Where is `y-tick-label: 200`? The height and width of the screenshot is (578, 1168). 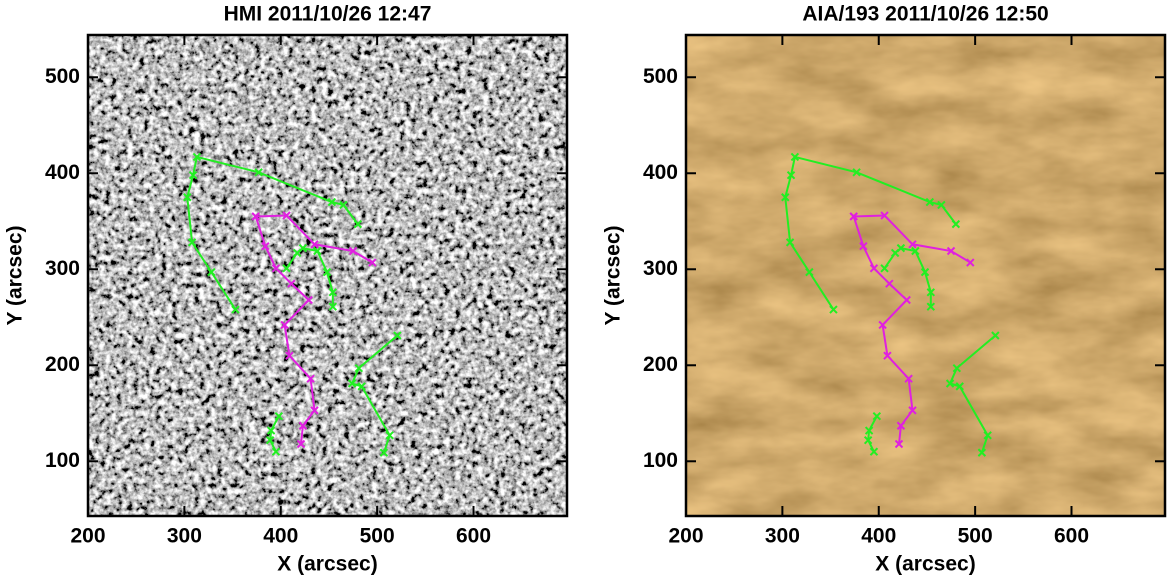
y-tick-label: 200 is located at coordinates (660, 364).